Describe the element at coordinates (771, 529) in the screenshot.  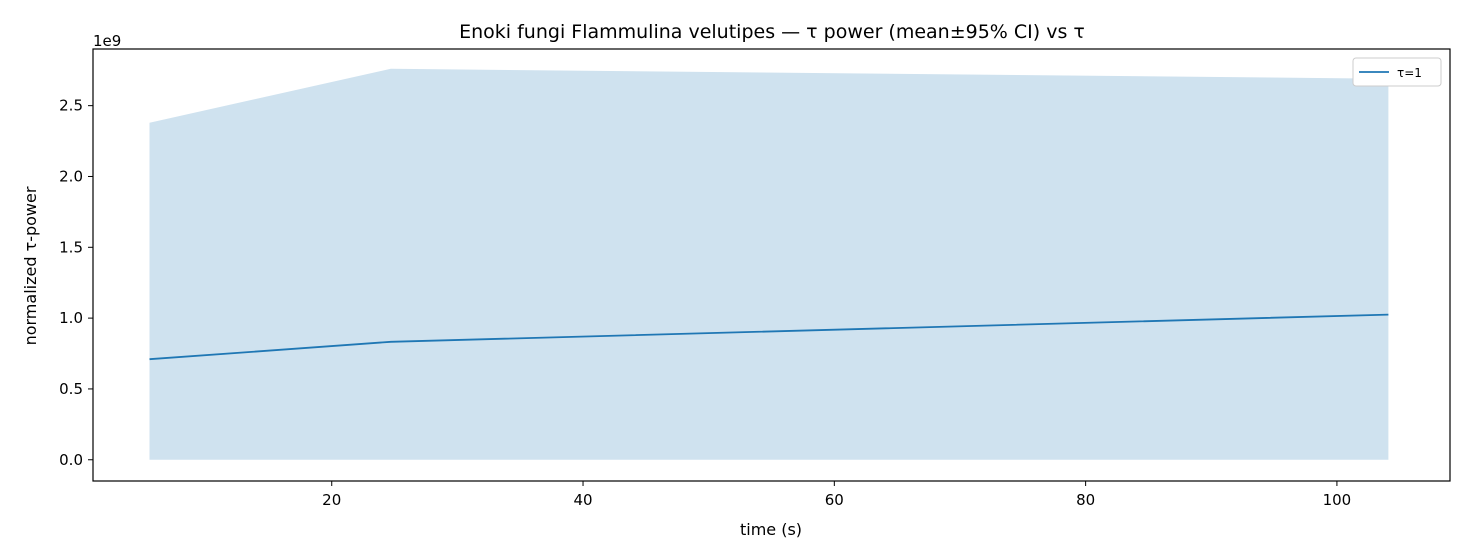
I see `x-axis-label: time (s)` at that location.